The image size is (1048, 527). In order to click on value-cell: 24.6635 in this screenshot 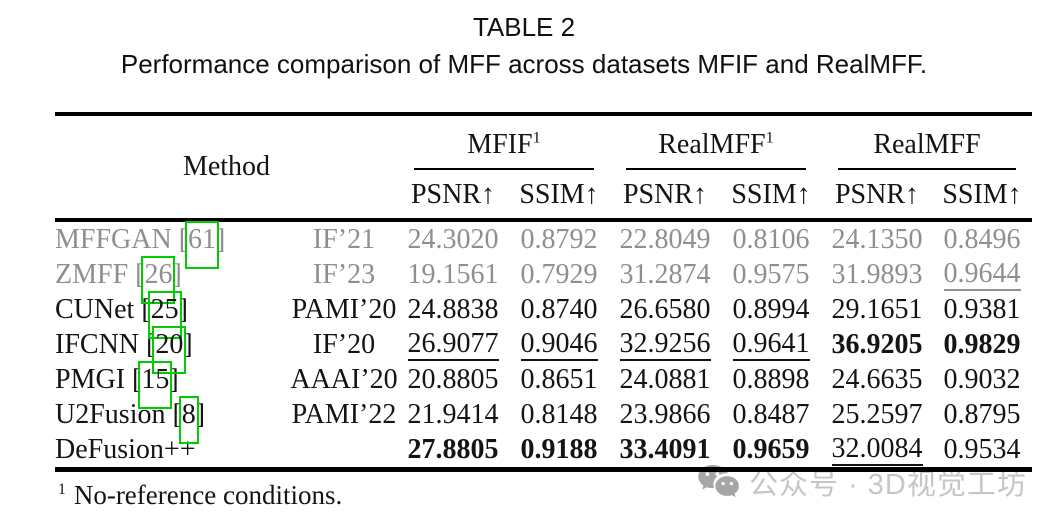, I will do `click(877, 379)`.